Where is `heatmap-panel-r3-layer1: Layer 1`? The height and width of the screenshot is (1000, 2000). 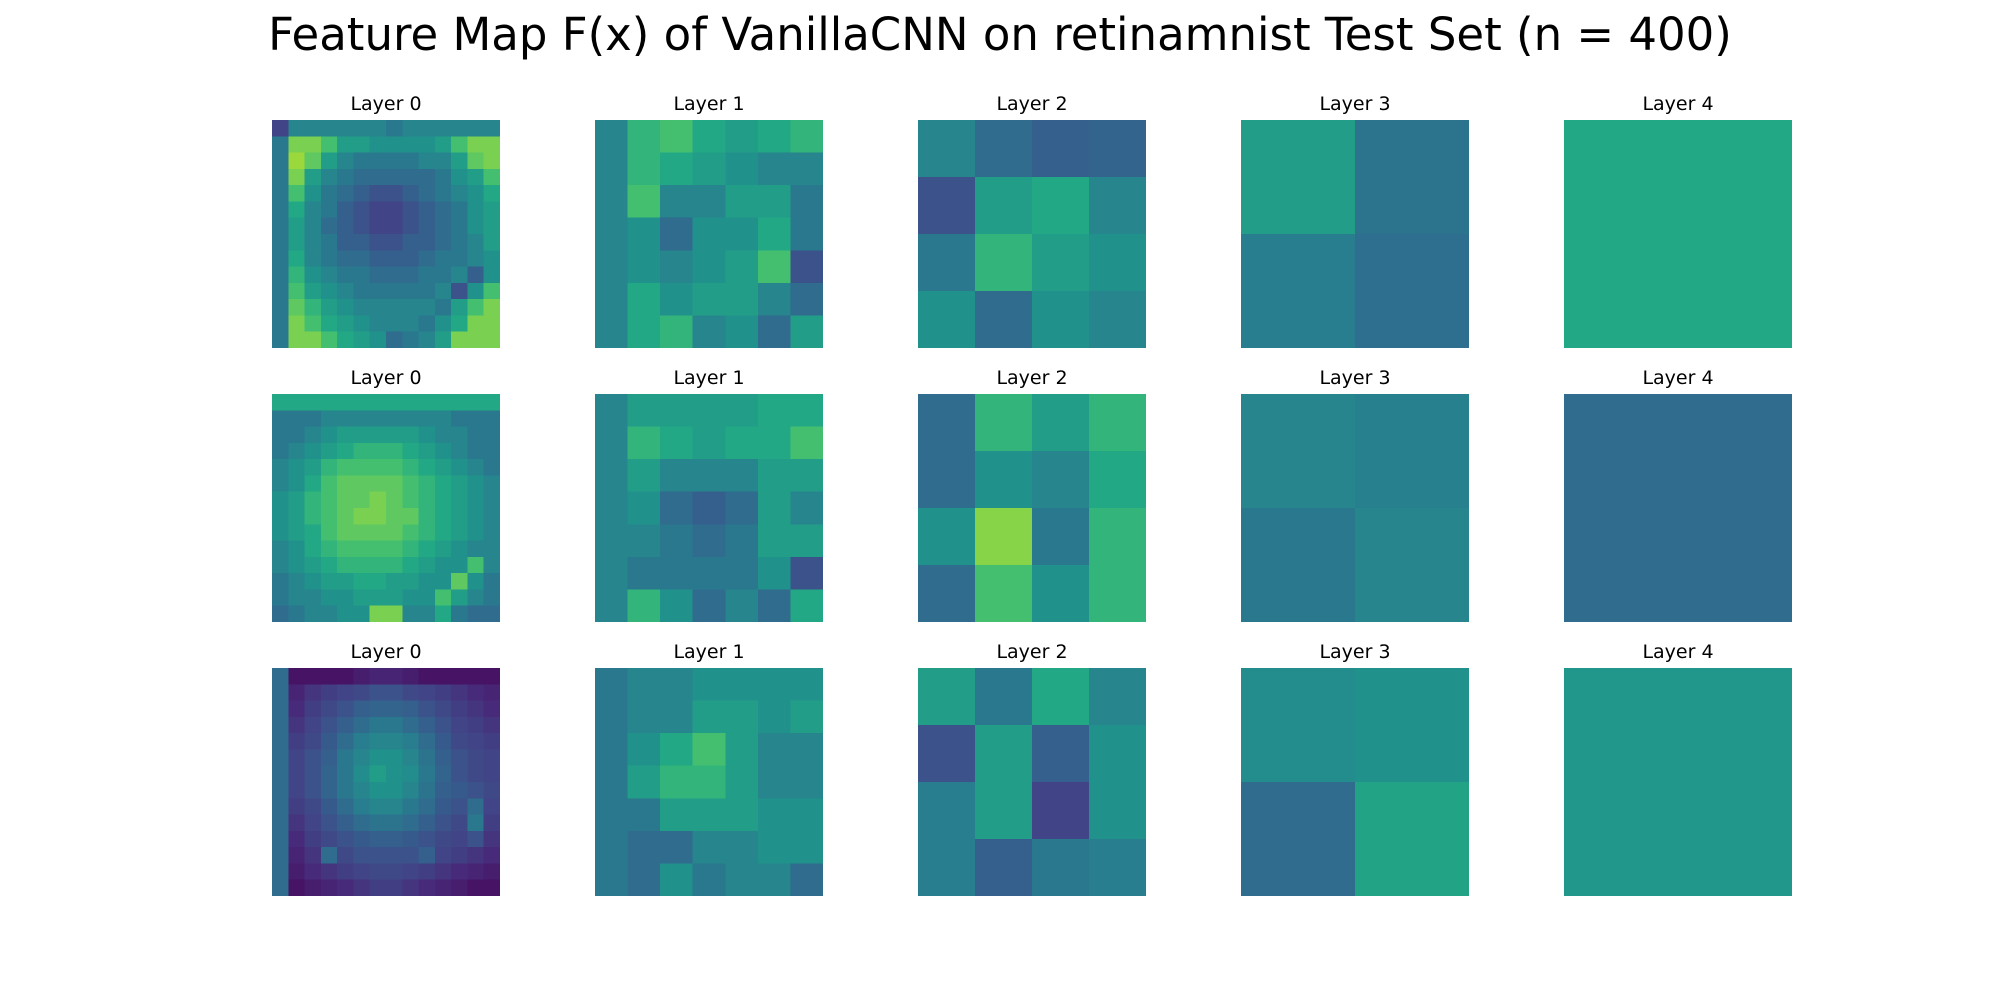
heatmap-panel-r3-layer1: Layer 1 is located at coordinates (709, 768).